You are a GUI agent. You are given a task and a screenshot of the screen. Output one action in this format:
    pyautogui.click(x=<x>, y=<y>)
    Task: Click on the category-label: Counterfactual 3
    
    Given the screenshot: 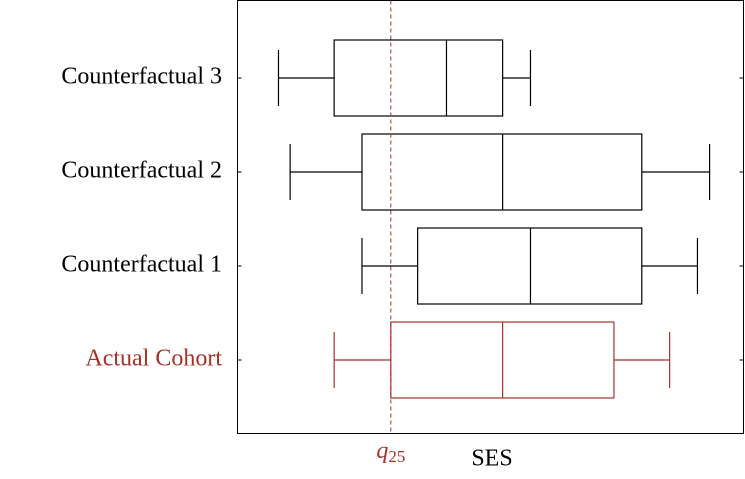 What is the action you would take?
    pyautogui.click(x=141, y=77)
    